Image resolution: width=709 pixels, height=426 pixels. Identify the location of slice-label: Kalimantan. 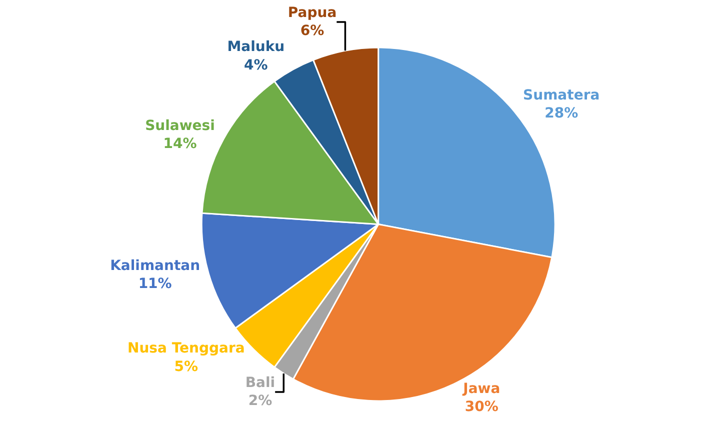
(155, 266).